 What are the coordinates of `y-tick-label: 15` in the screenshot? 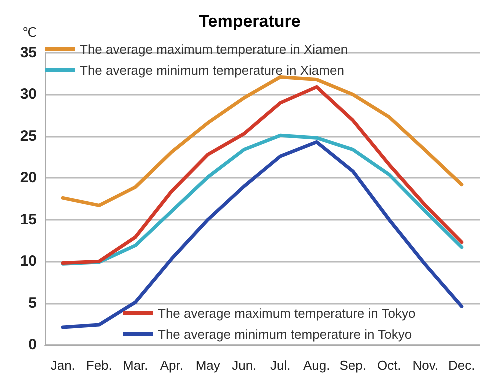 It's located at (28, 219).